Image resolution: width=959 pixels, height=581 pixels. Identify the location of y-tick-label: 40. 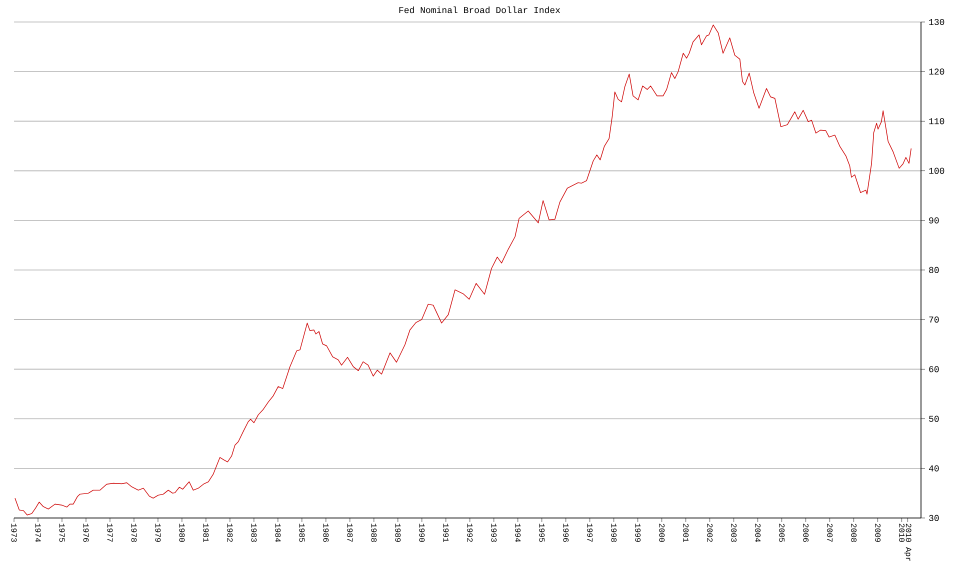
(933, 468).